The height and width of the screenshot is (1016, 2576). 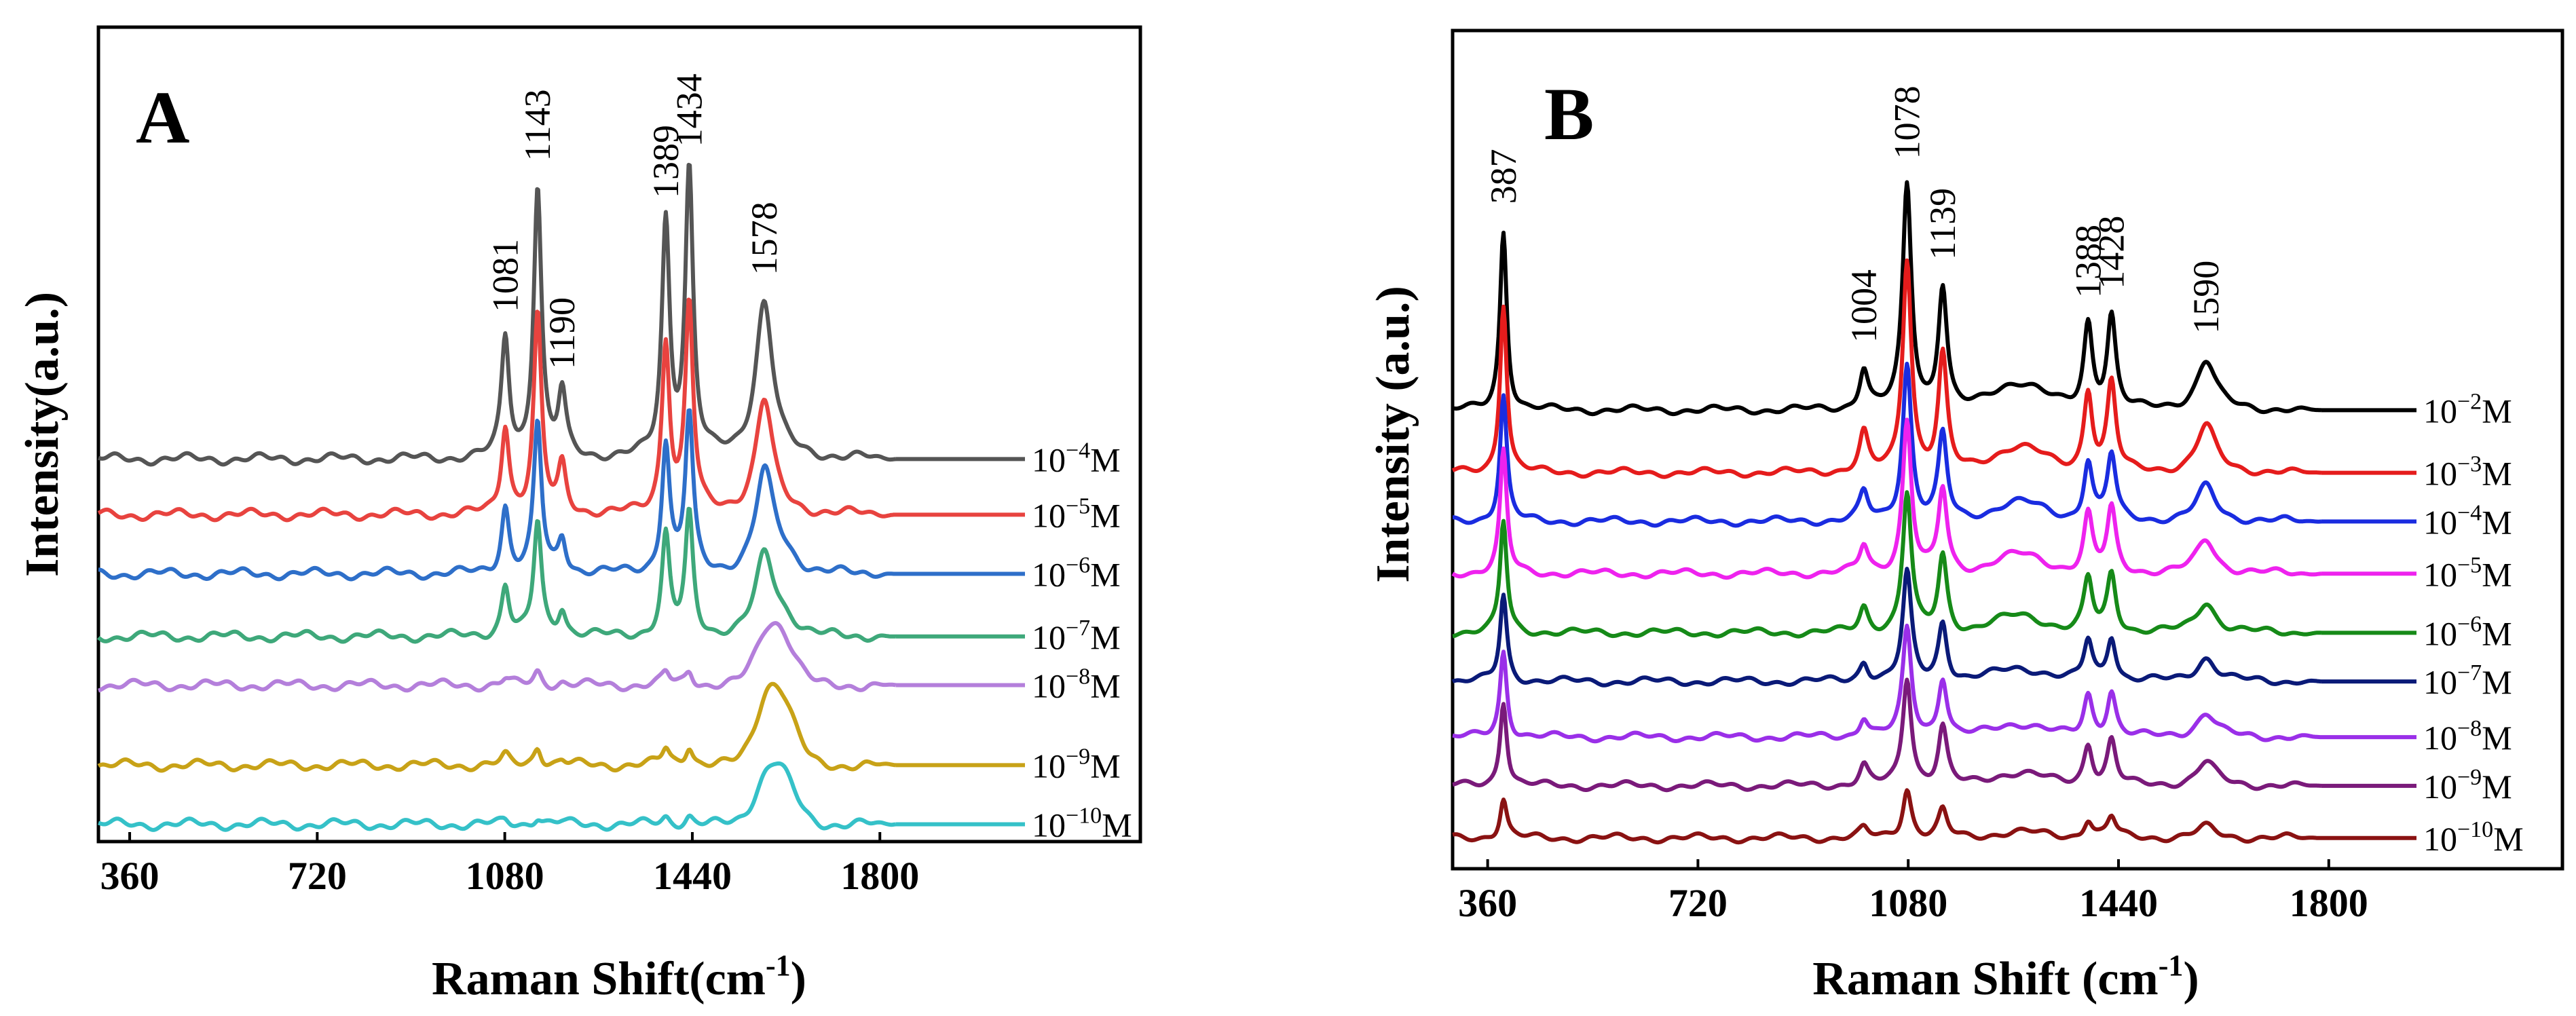 What do you see at coordinates (538, 125) in the screenshot?
I see `peak-label: 1143` at bounding box center [538, 125].